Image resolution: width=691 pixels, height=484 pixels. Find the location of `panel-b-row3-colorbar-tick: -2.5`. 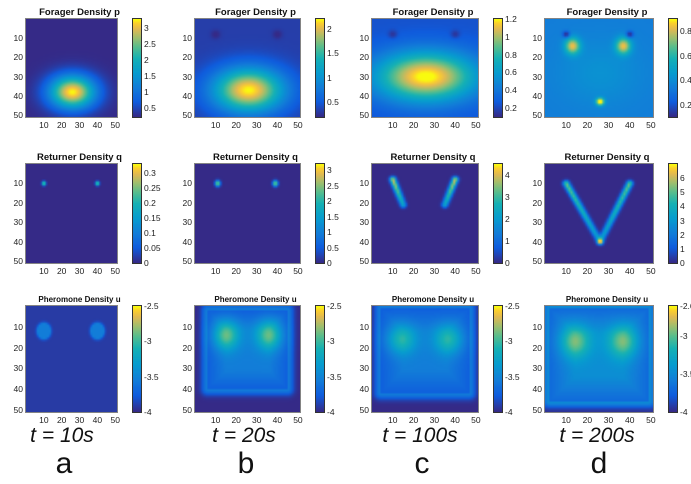

panel-b-row3-colorbar-tick: -2.5 is located at coordinates (334, 306).